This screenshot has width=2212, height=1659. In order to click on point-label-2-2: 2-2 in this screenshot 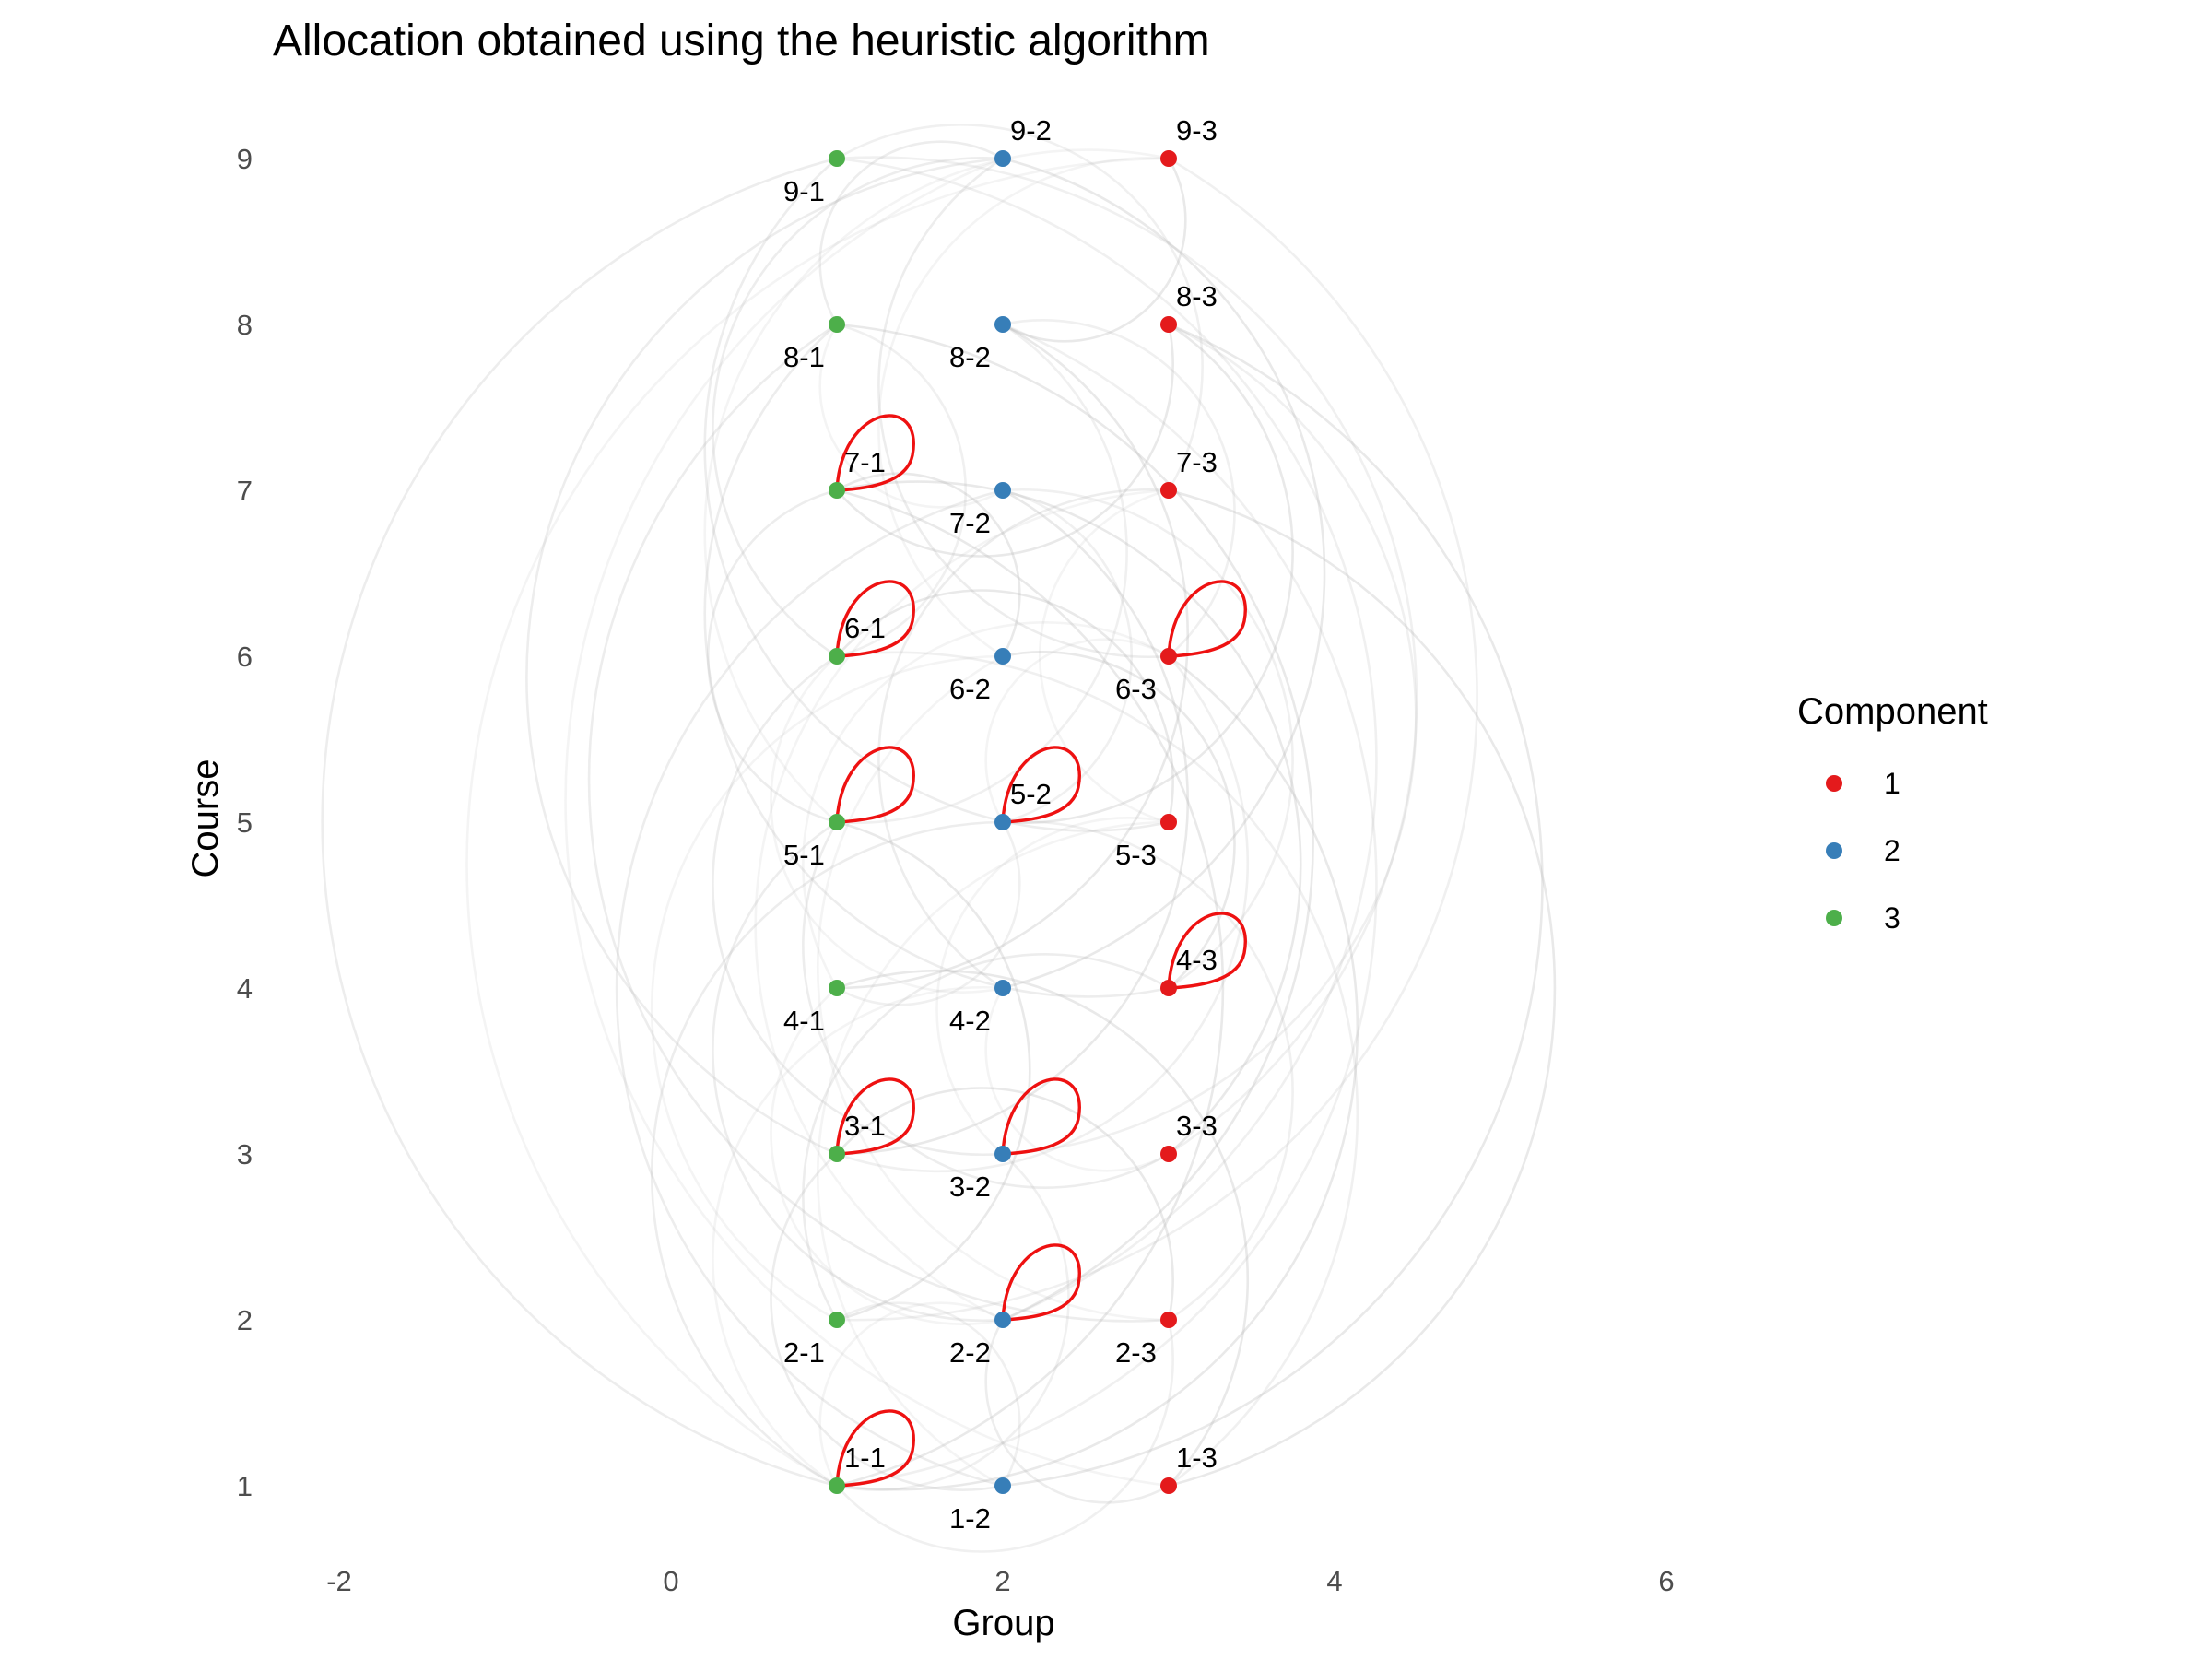, I will do `click(970, 1352)`.